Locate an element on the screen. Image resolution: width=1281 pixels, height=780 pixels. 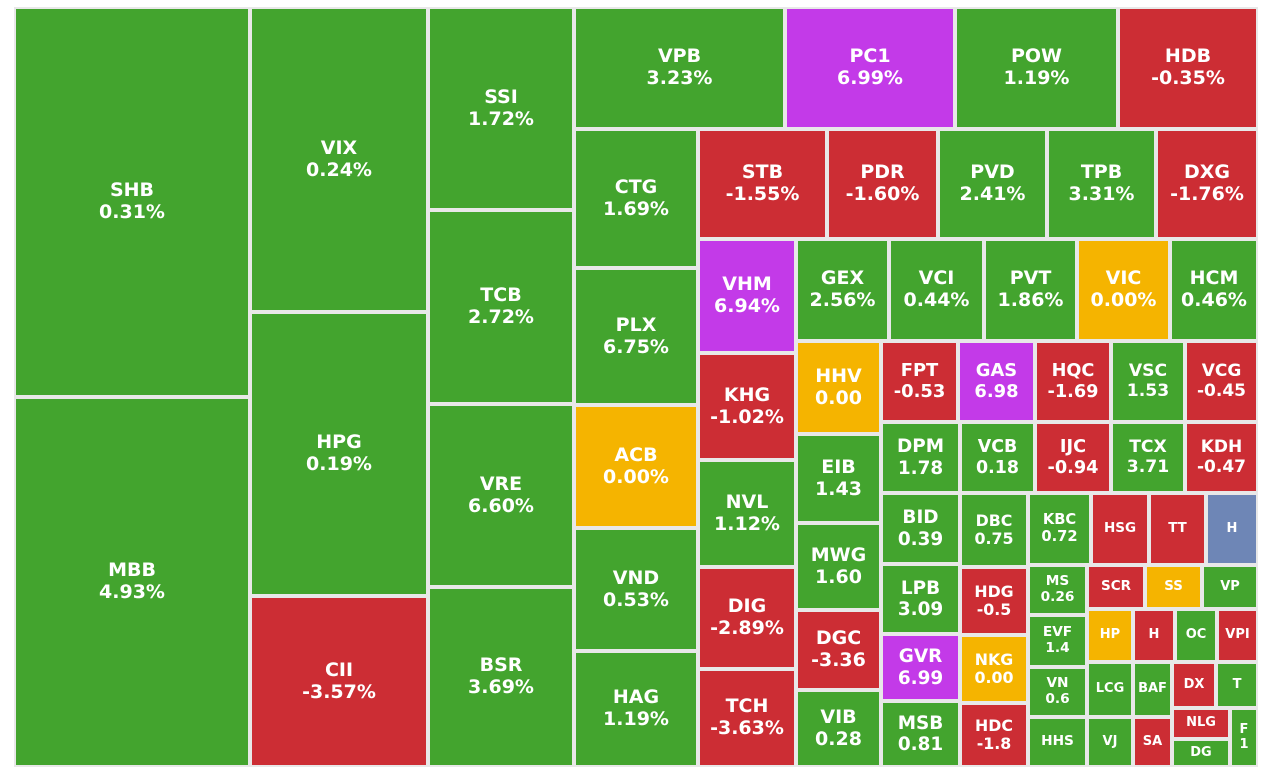
tile-ssi: SSI 1.72% is located at coordinates (501, 108).